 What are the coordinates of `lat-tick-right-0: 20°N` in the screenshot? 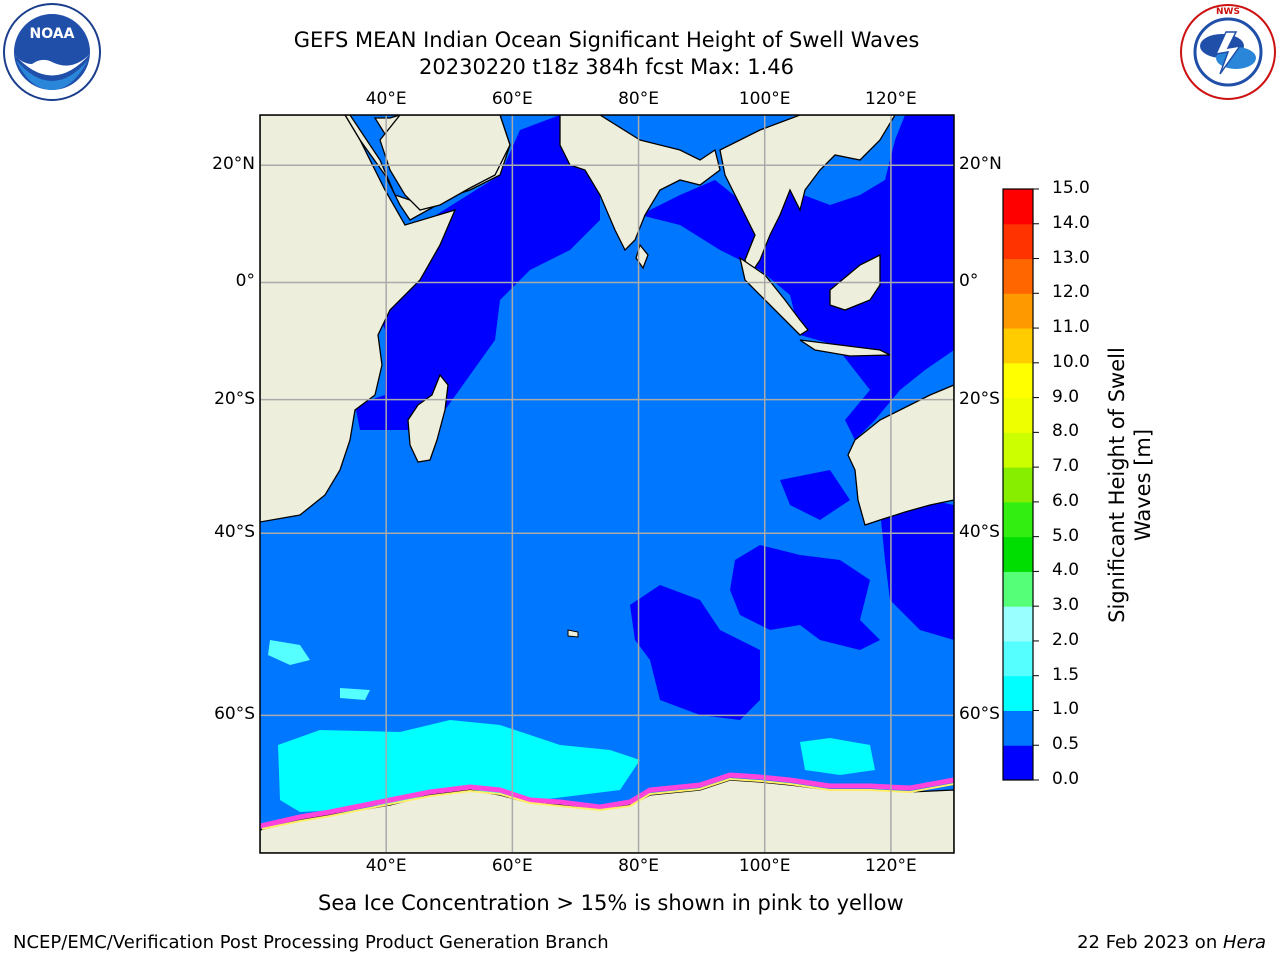 It's located at (980, 164).